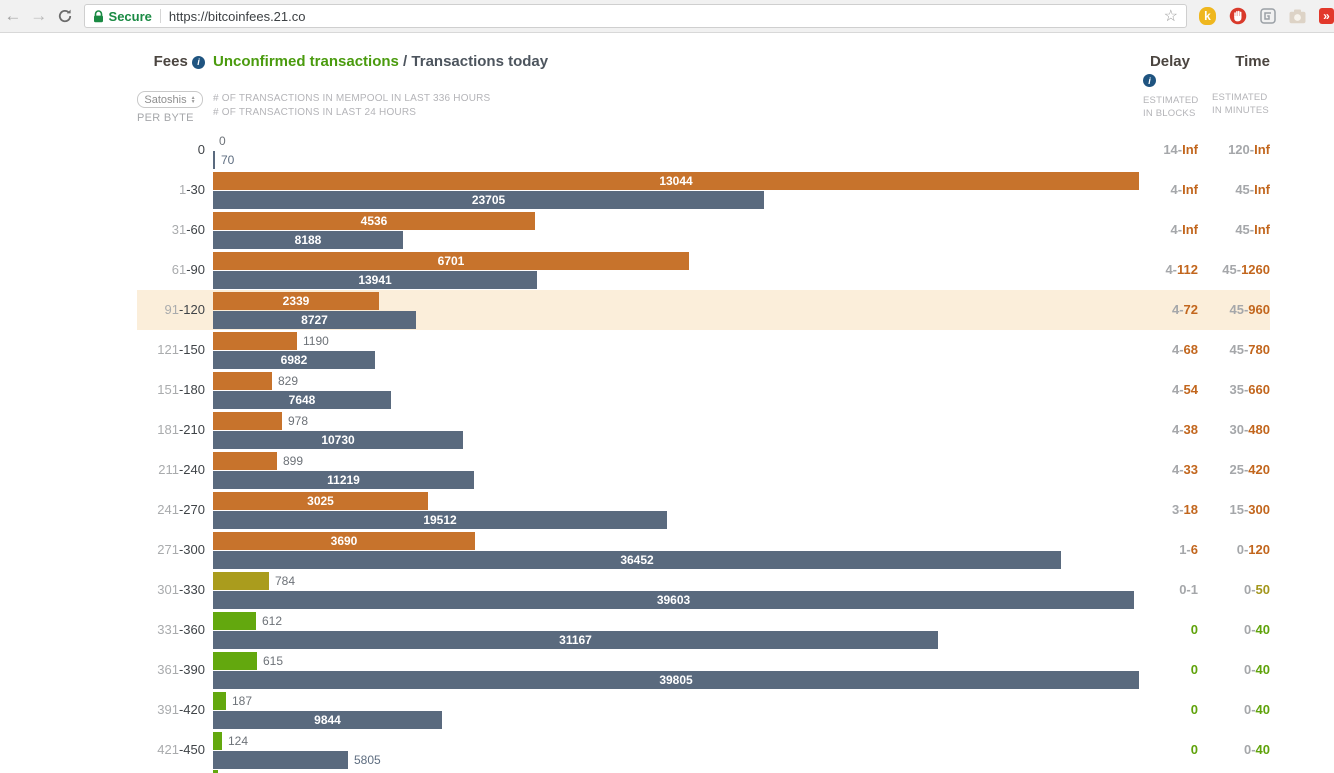  Describe the element at coordinates (674, 750) in the screenshot. I see `row-bars: 124 5805` at that location.